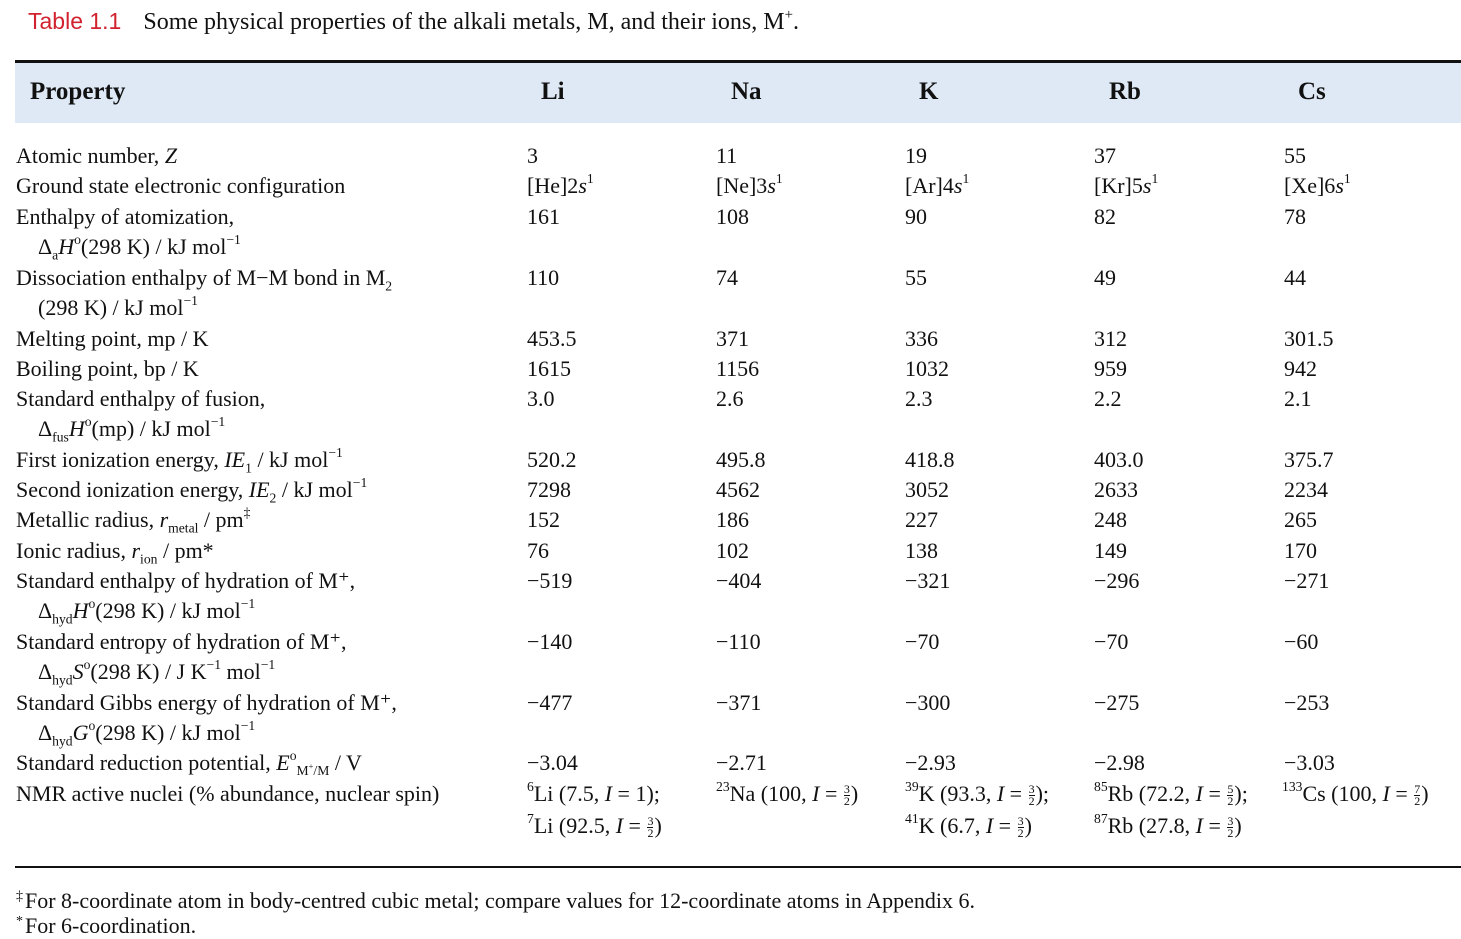 Image resolution: width=1461 pixels, height=939 pixels. I want to click on table-cell: [Kr]5s1, so click(1126, 184).